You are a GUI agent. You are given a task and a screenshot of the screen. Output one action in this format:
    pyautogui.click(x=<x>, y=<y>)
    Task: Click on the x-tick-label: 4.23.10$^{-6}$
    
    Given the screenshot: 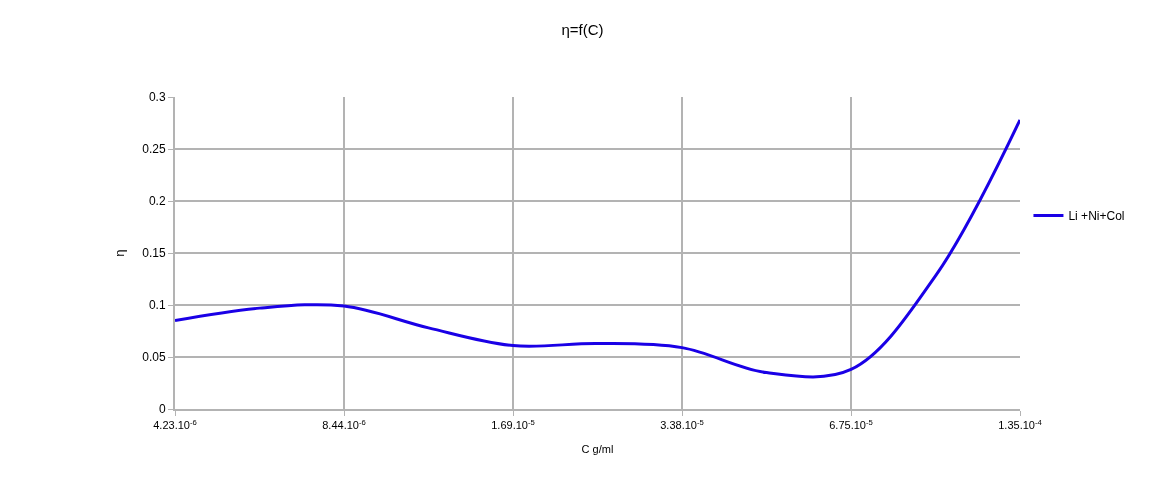 What is the action you would take?
    pyautogui.click(x=175, y=424)
    